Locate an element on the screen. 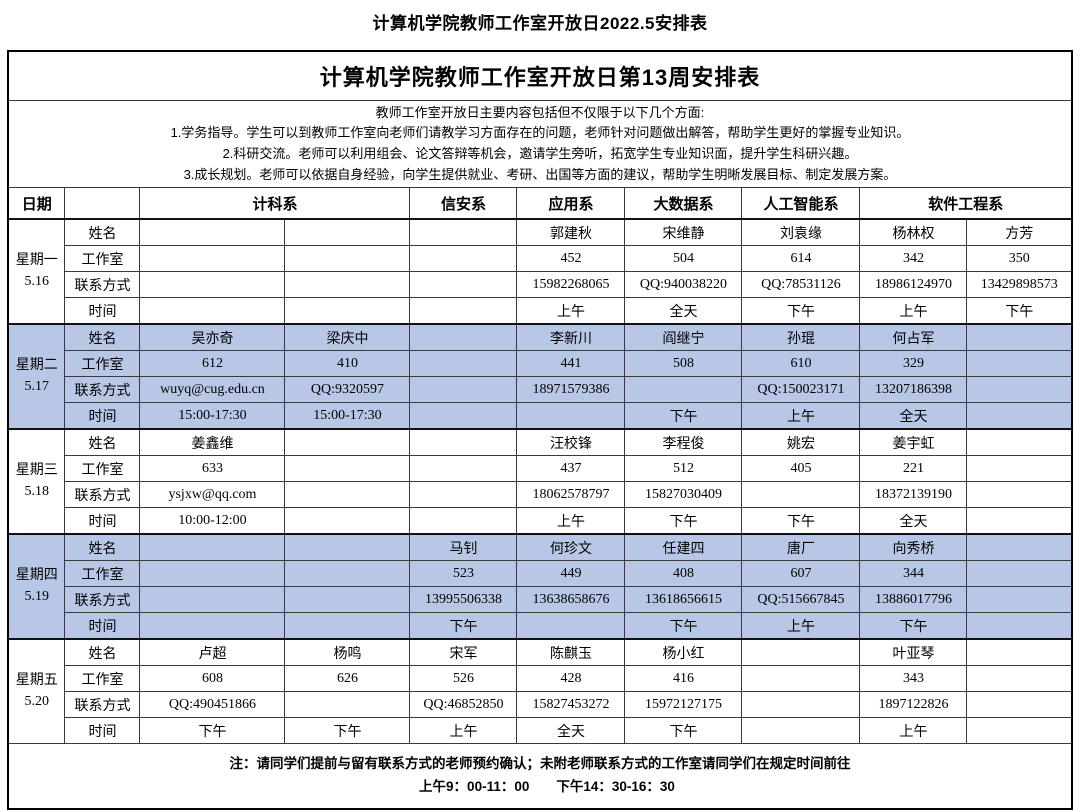  schedule-row: 工作室 523 449 408 607 344 is located at coordinates (540, 573).